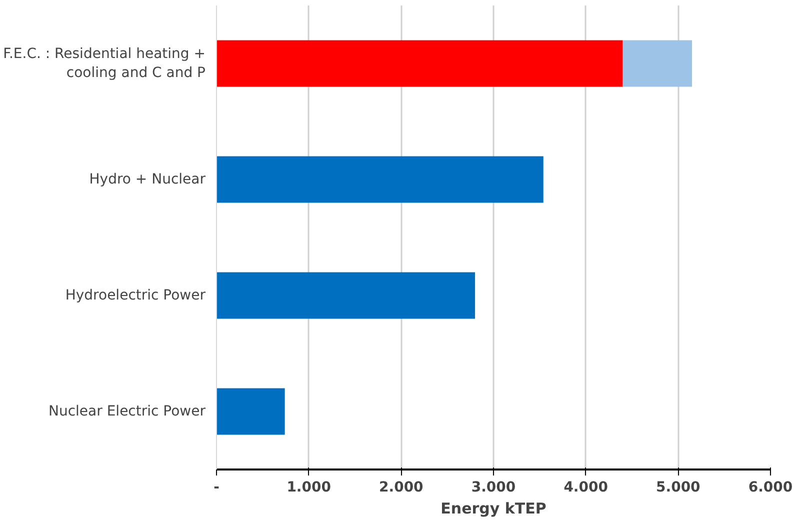 Image resolution: width=803 pixels, height=524 pixels. Describe the element at coordinates (678, 488) in the screenshot. I see `x-tick-label: 5.000` at that location.